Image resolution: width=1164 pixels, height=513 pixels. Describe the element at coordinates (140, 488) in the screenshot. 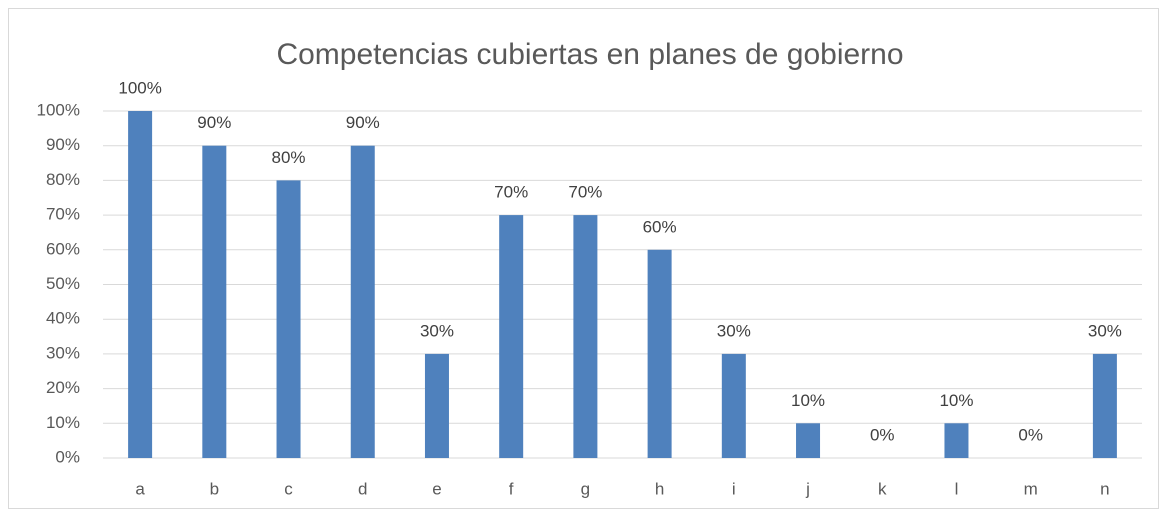

I see `x-tick-label: a` at that location.